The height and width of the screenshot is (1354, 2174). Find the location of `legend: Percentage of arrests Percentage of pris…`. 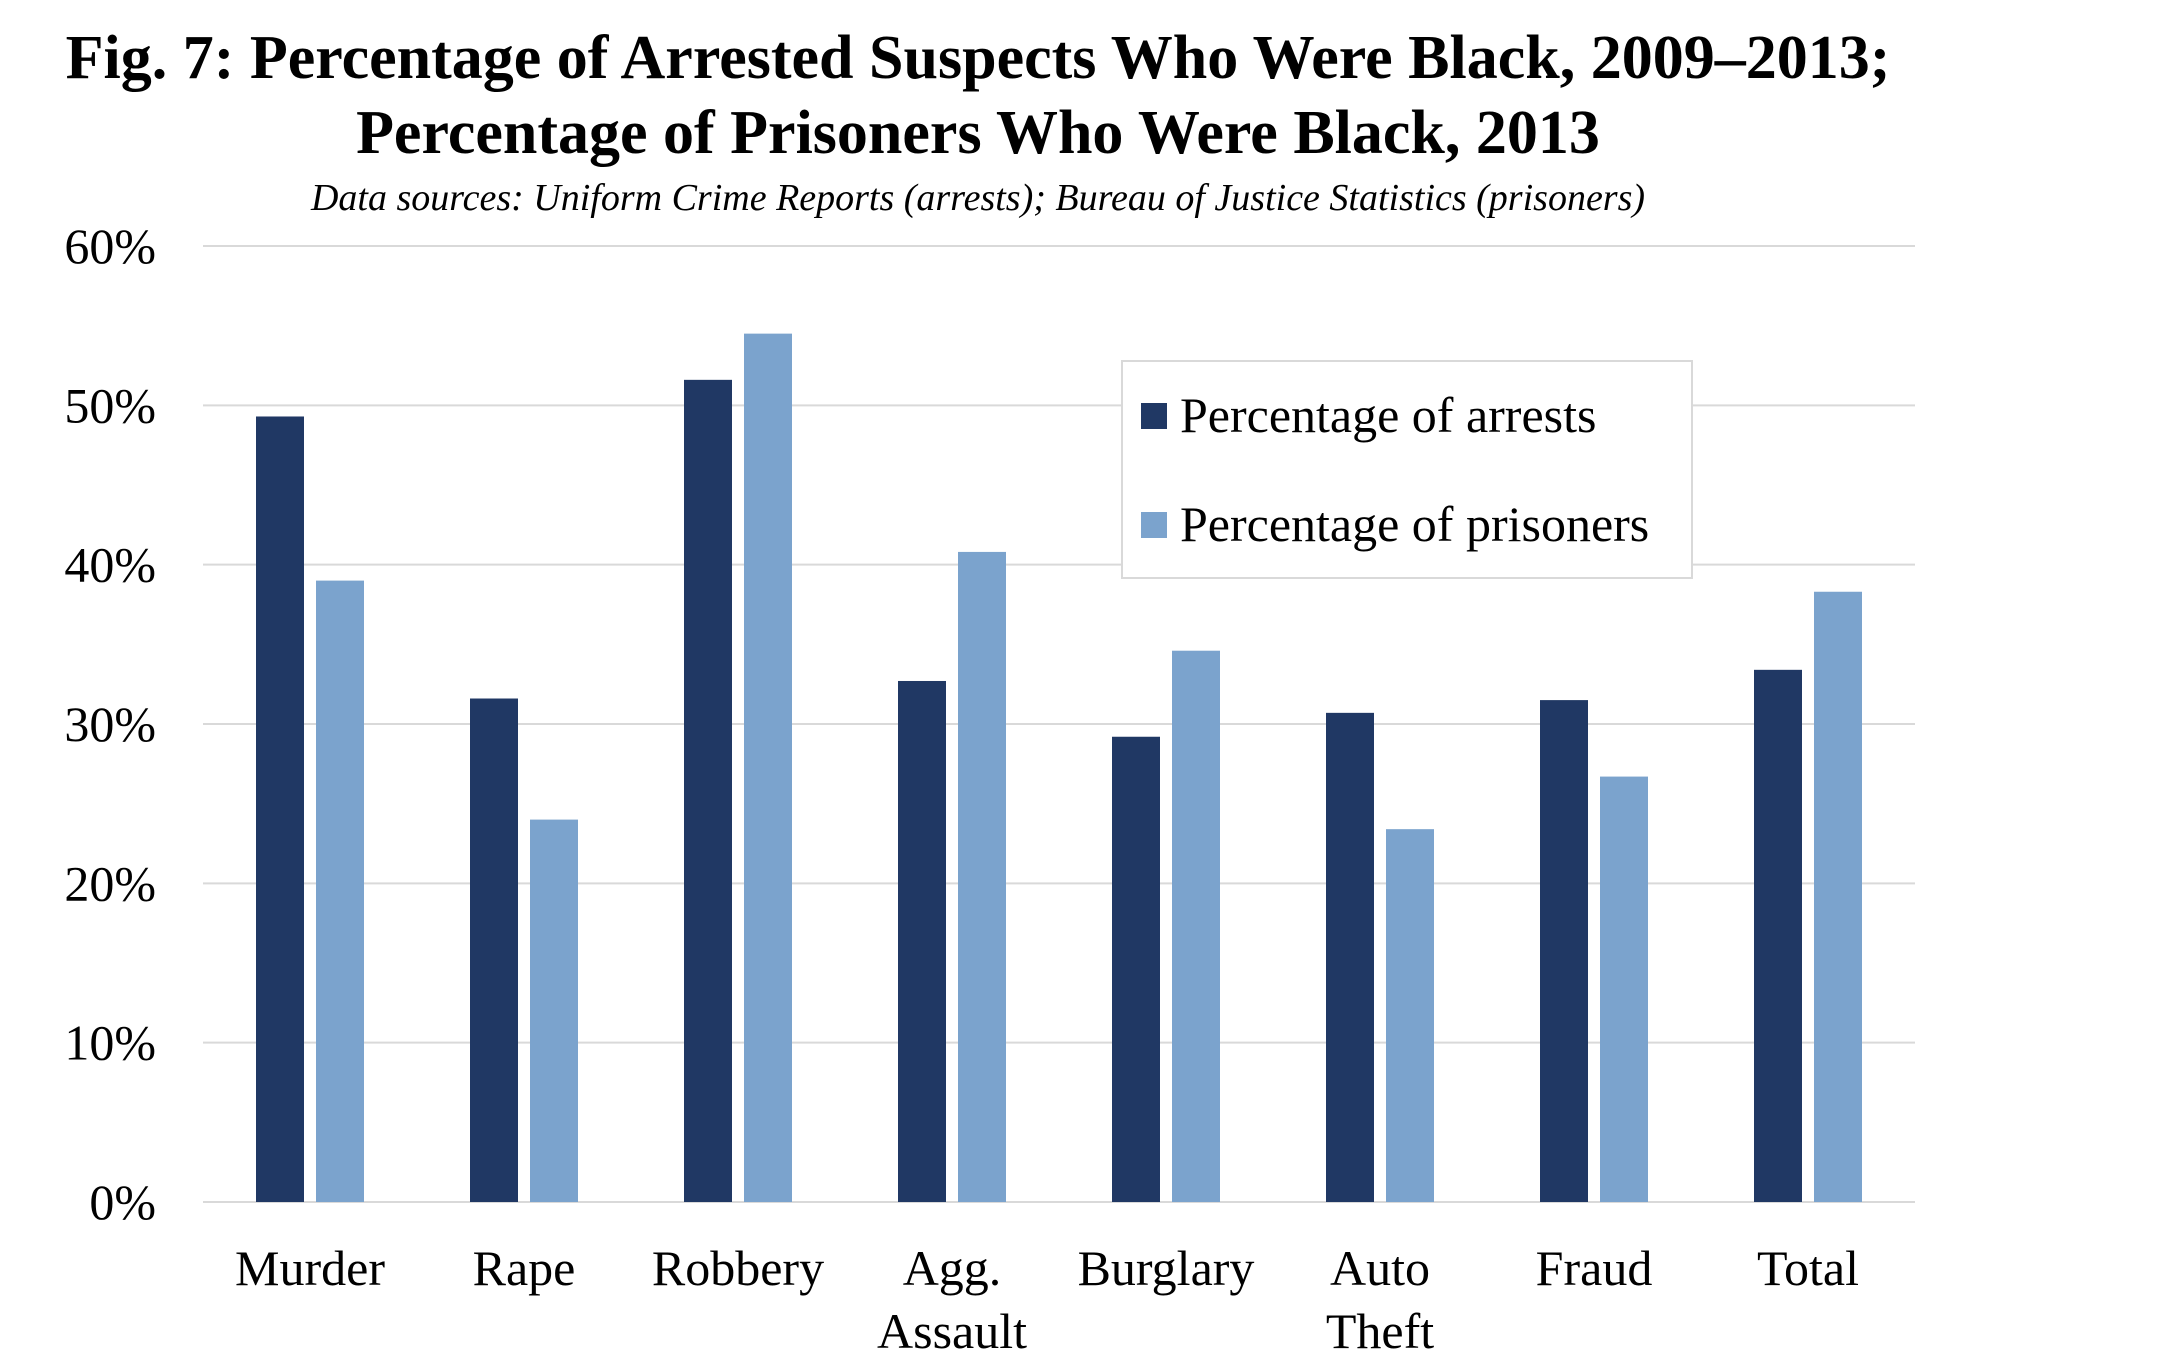

legend: Percentage of arrests Percentage of pris… is located at coordinates (1407, 469).